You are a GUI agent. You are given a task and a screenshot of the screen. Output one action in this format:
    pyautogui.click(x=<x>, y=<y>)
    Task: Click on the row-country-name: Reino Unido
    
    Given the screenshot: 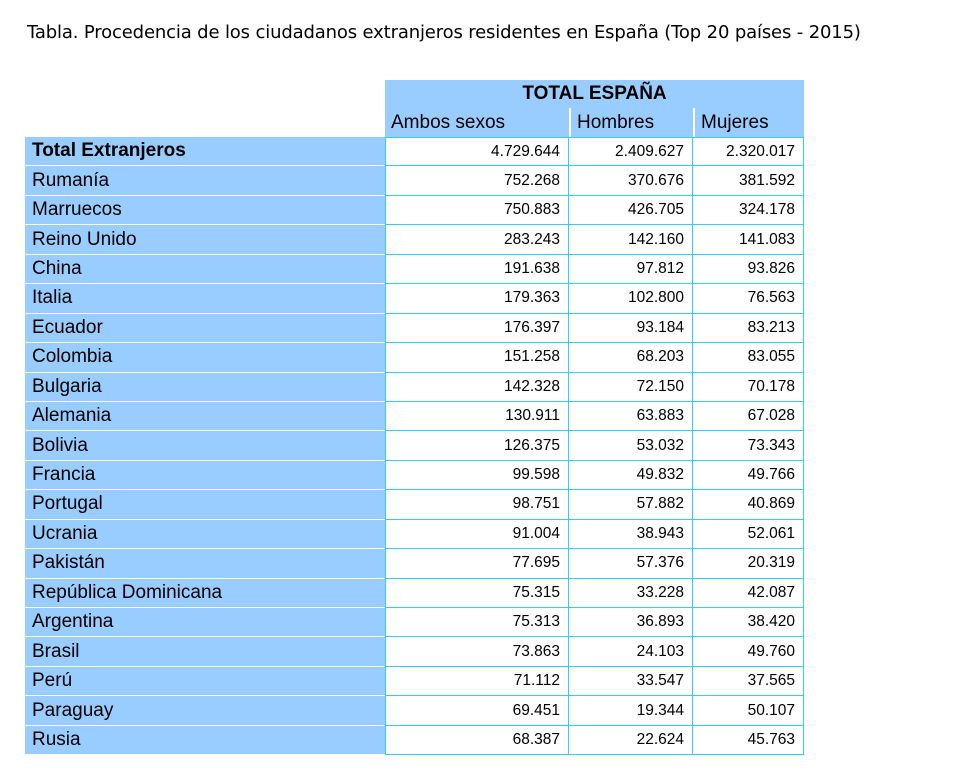 What is the action you would take?
    pyautogui.click(x=205, y=240)
    